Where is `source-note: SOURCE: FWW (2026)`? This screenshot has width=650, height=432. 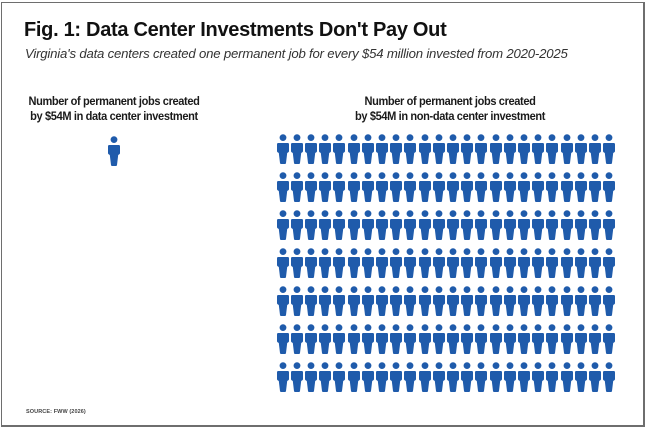 source-note: SOURCE: FWW (2026) is located at coordinates (56, 412).